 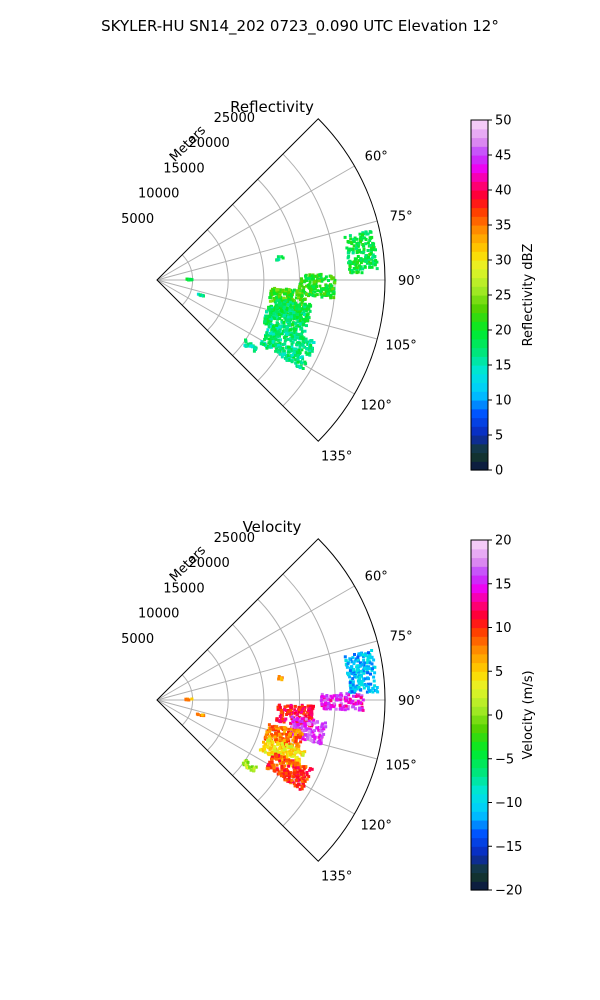 What do you see at coordinates (503, 296) in the screenshot?
I see `colorbar: 0 5 10 15 20 25 30 35 40 45 50 Reflectivity dBZ` at bounding box center [503, 296].